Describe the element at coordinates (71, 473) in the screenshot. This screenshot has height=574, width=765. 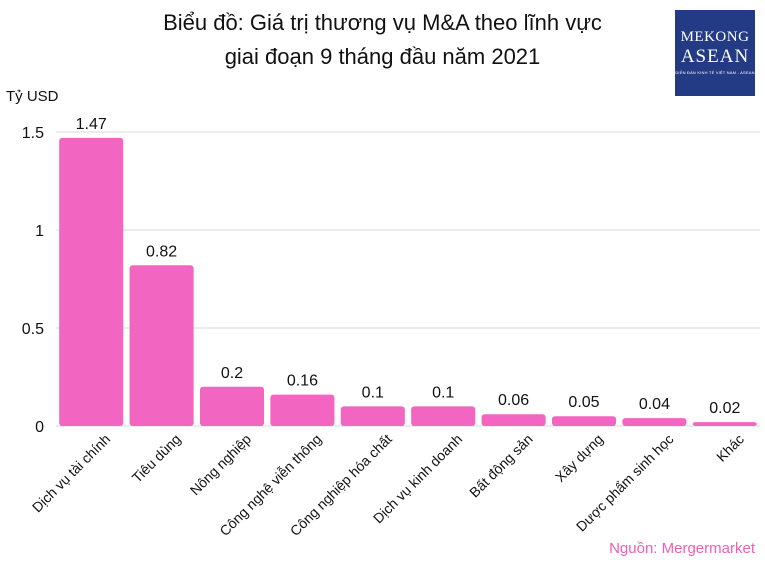
I see `x-tick-label: Dịch vụ tài chính` at that location.